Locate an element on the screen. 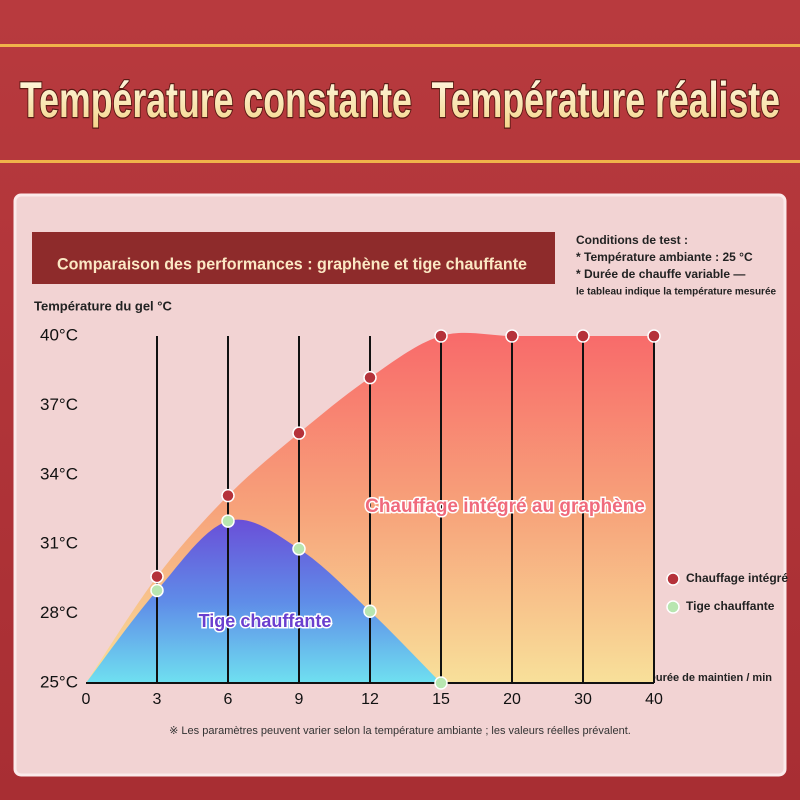 The width and height of the screenshot is (800, 800). x-tick-label: 3 is located at coordinates (157, 699).